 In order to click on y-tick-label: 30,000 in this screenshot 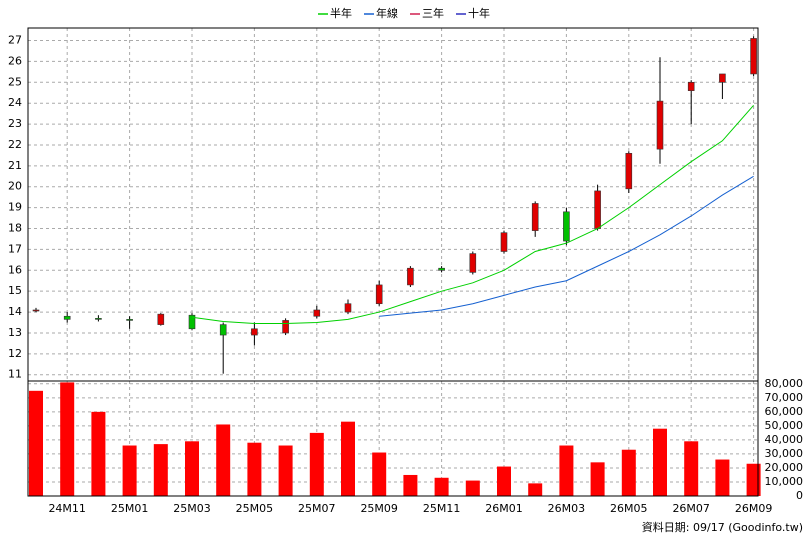, I will do `click(784, 453)`.